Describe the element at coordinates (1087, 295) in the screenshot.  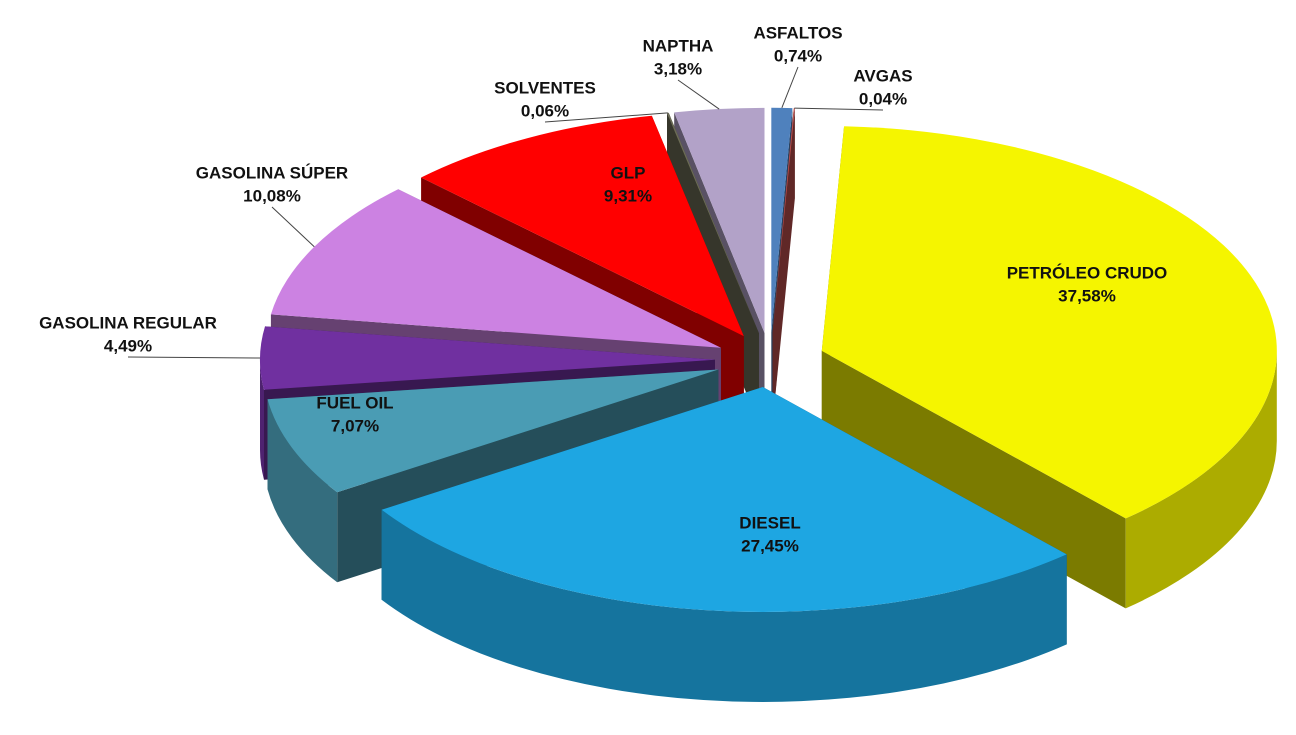
I see `value-label: 37,58%` at that location.